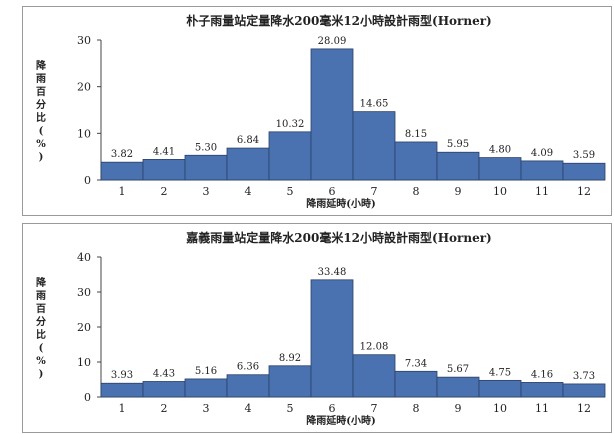 The width and height of the screenshot is (614, 434). I want to click on chart-title: 朴子雨量站定量降水200毫米12小時設計雨型(Horner), so click(338, 20).